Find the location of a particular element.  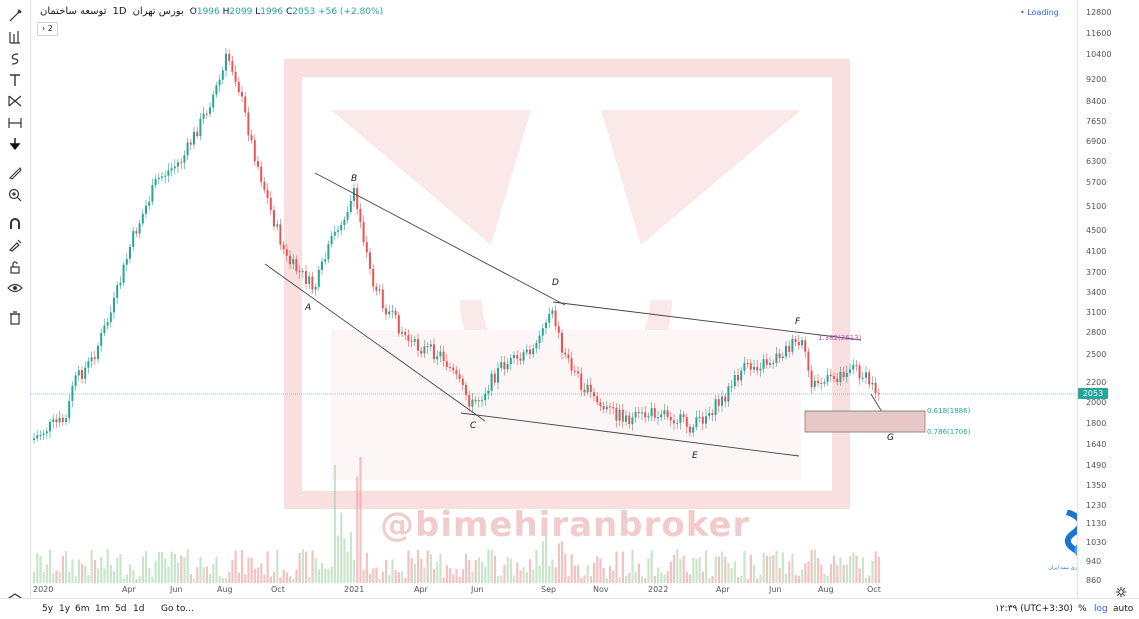

eye-icon is located at coordinates (15, 288).